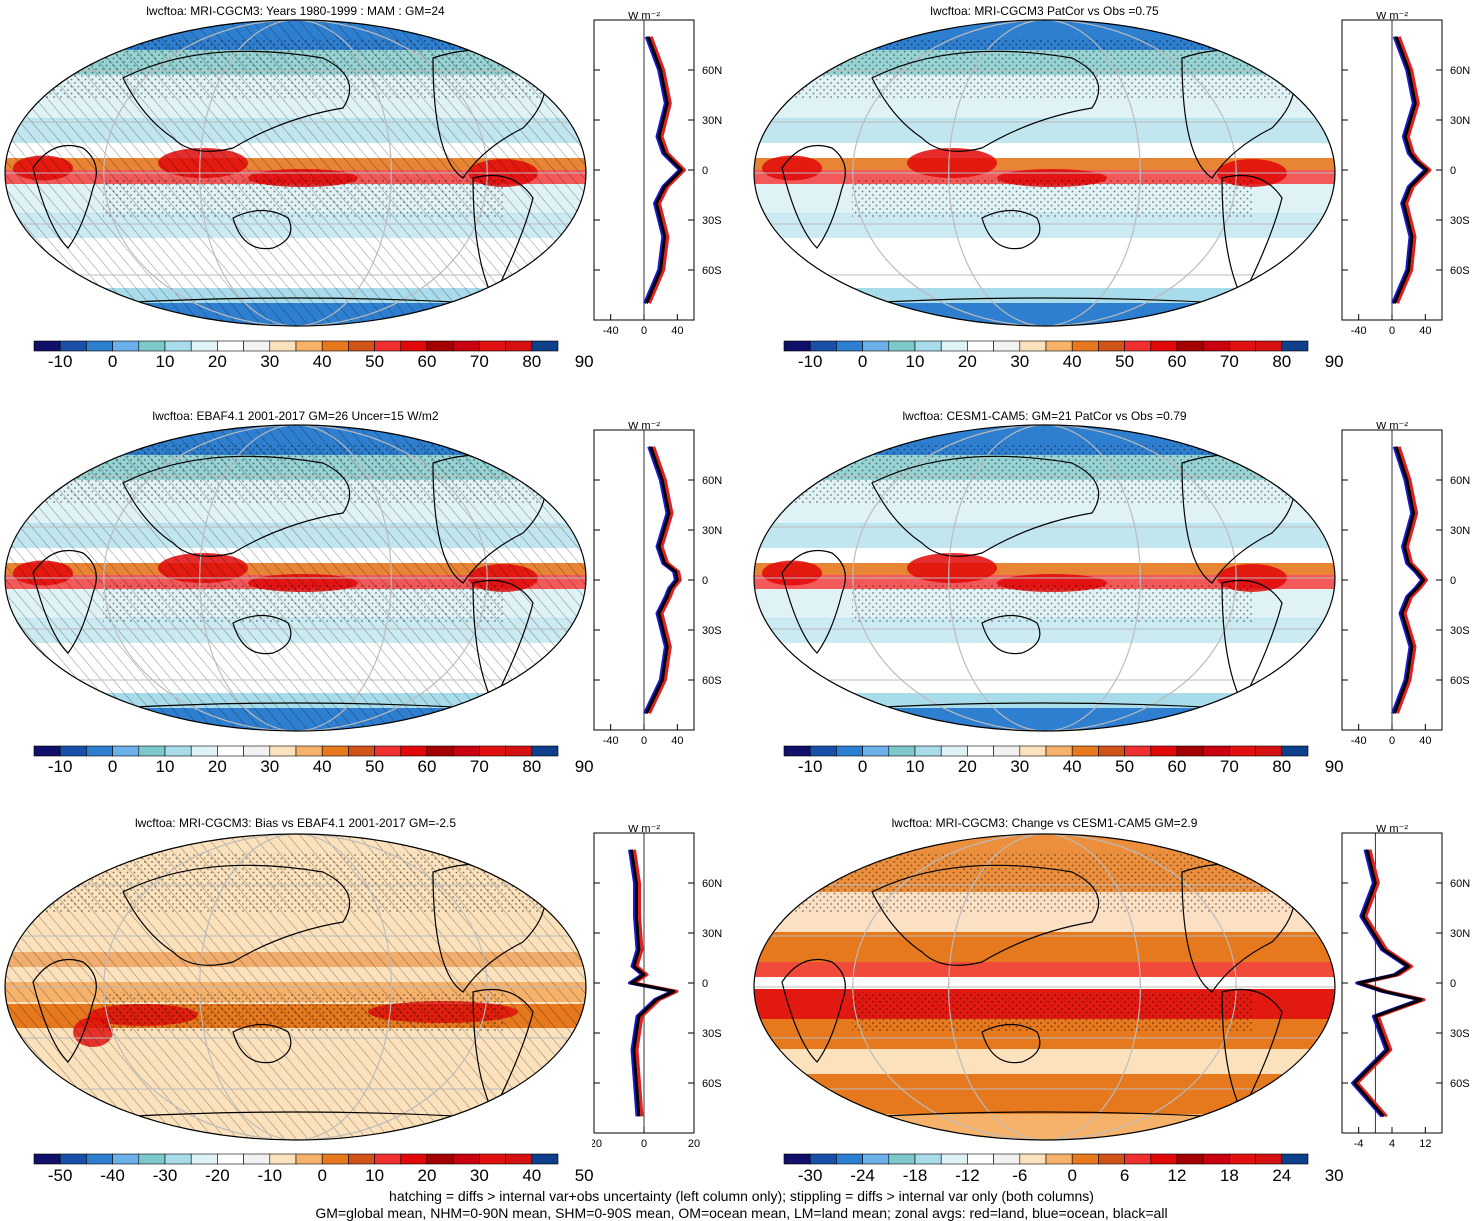  What do you see at coordinates (712, 631) in the screenshot?
I see `lat-label: 30S` at bounding box center [712, 631].